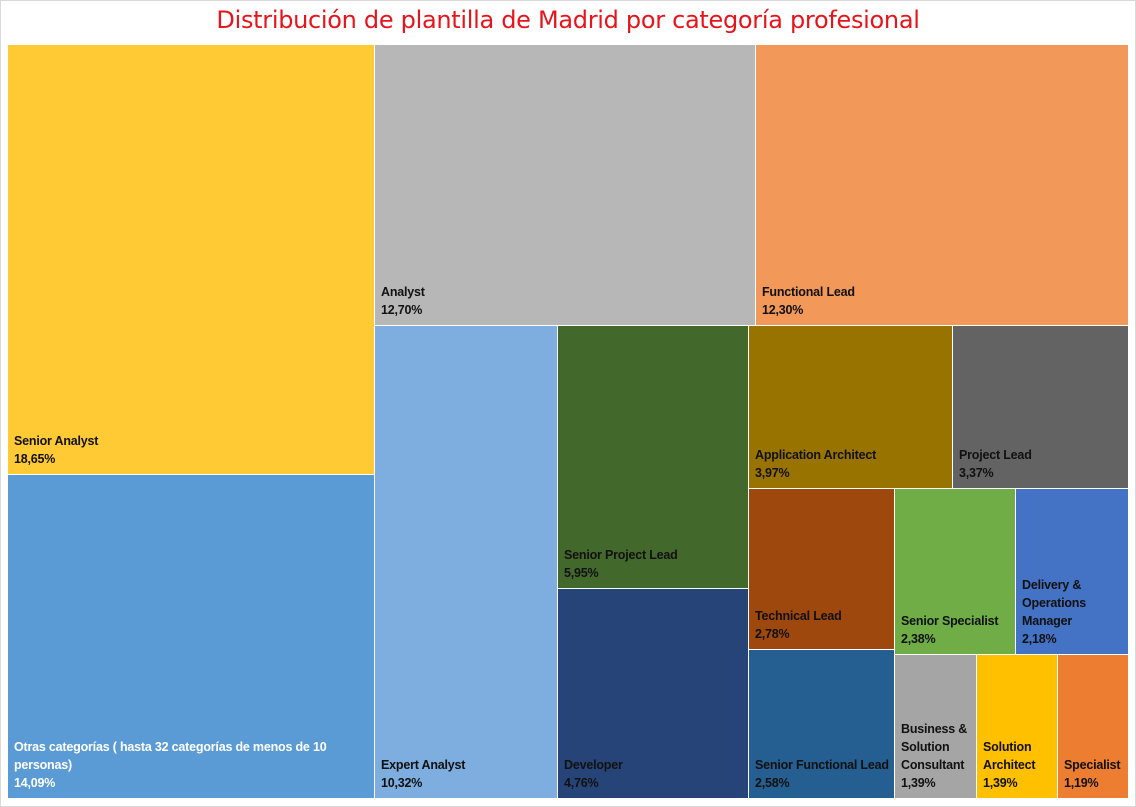  I want to click on cell-name: Senior Analyst, so click(56, 441).